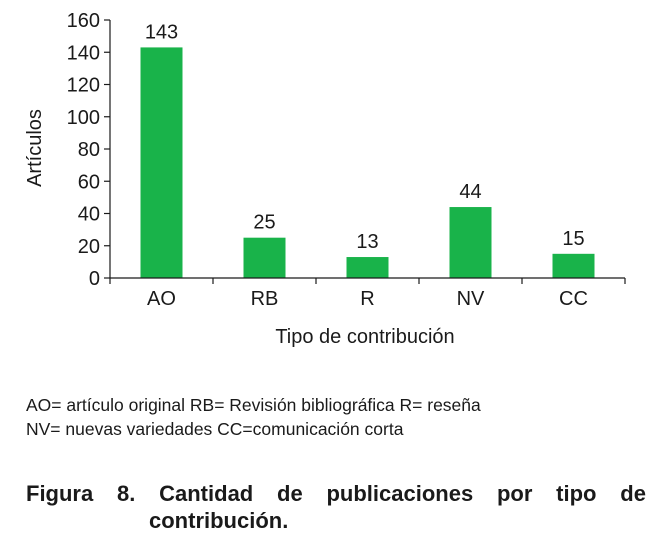 The height and width of the screenshot is (549, 658). Describe the element at coordinates (264, 223) in the screenshot. I see `data-label-rb: 25` at that location.